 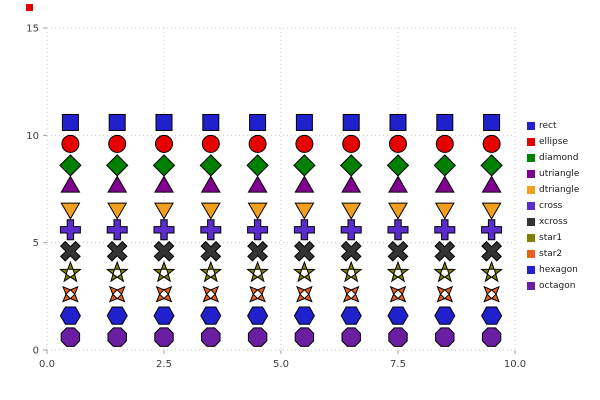 What do you see at coordinates (557, 286) in the screenshot?
I see `legend-label: octagon` at bounding box center [557, 286].